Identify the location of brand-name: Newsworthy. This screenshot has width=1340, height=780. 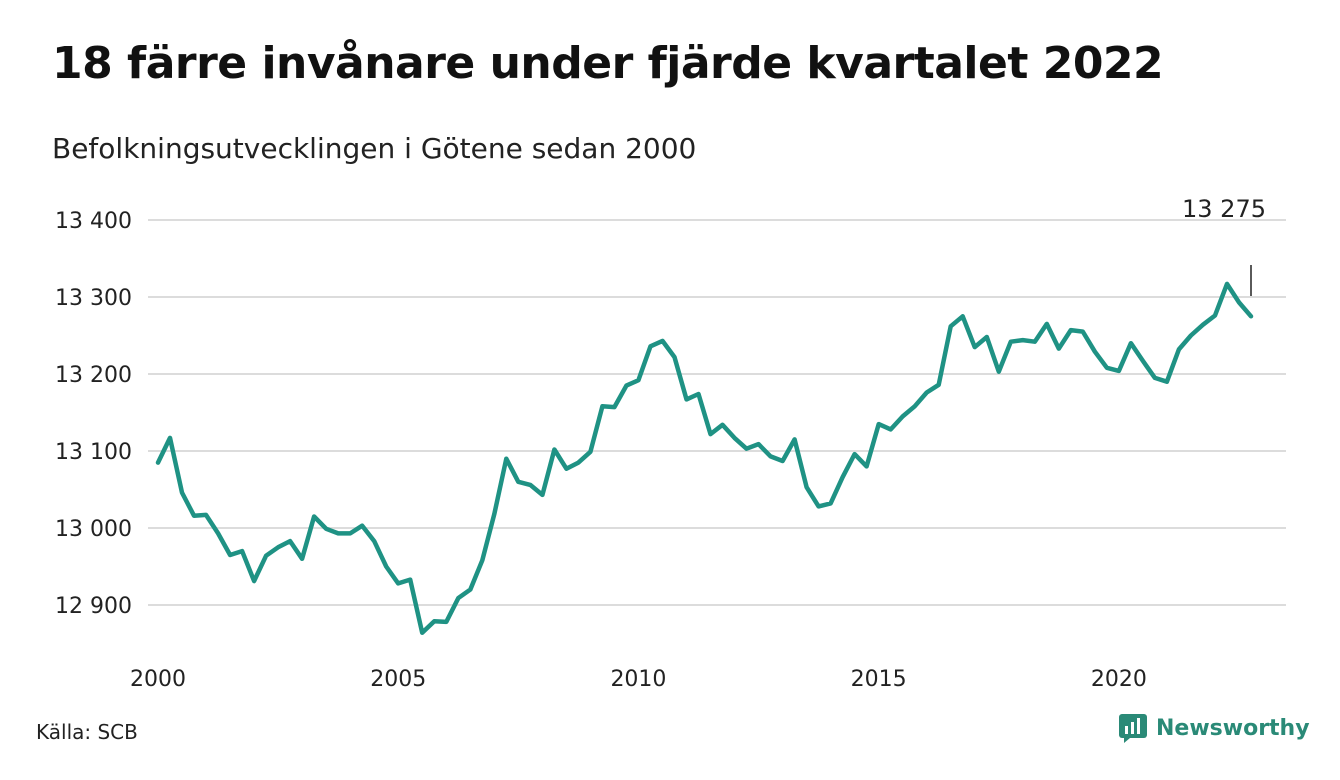
(1233, 728).